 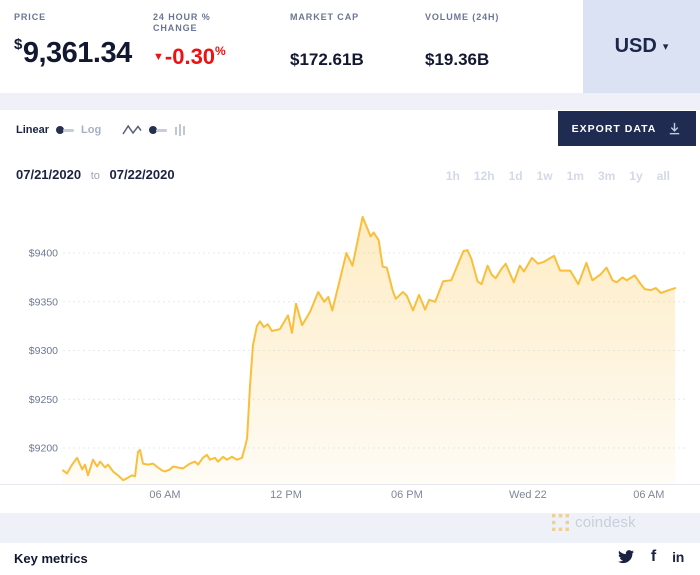 What do you see at coordinates (43, 400) in the screenshot?
I see `y-tick-label: $9250` at bounding box center [43, 400].